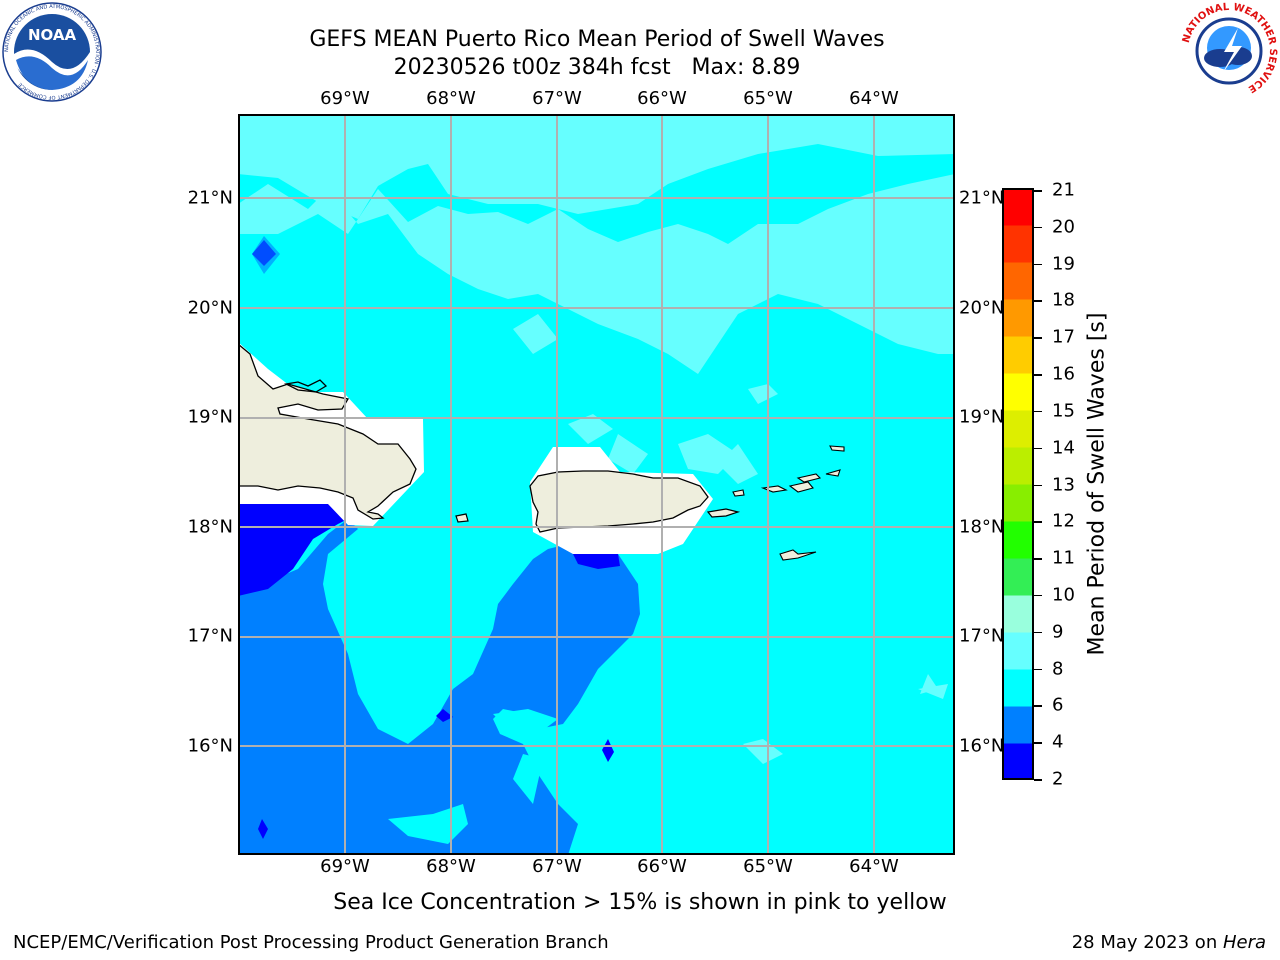 This screenshot has width=1280, height=960. I want to click on colorbar-frame, so click(1018, 484).